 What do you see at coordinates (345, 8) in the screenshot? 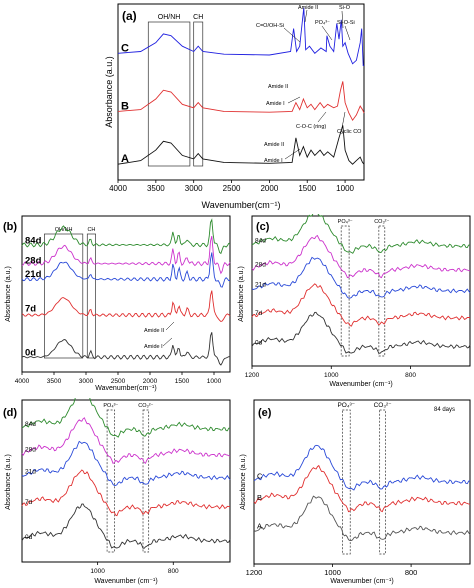
I see `annotation: Si-O` at bounding box center [345, 8].